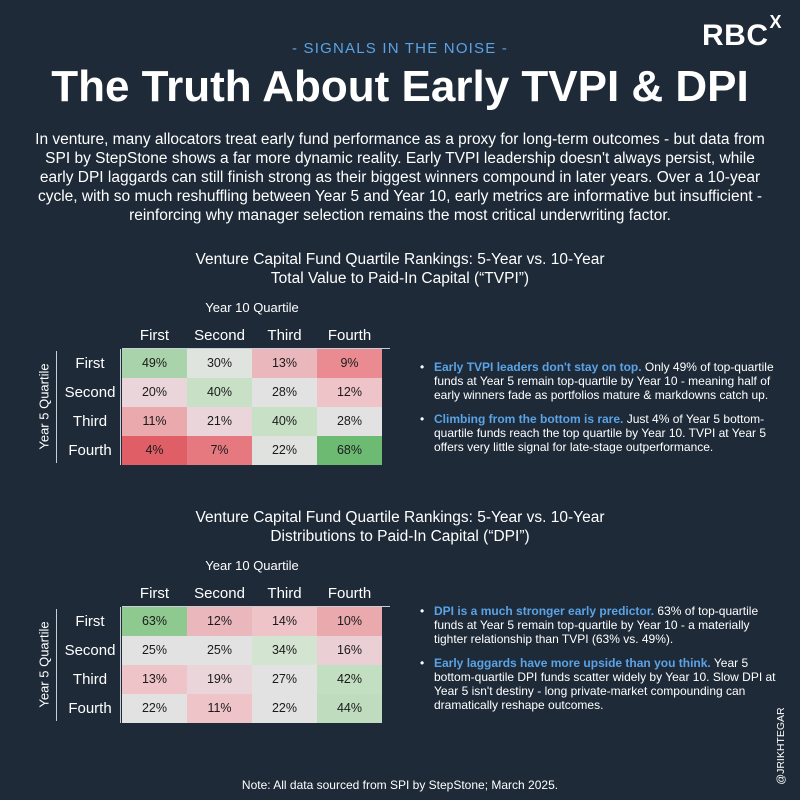 The height and width of the screenshot is (800, 800). I want to click on matrix-cell: 34%, so click(284, 650).